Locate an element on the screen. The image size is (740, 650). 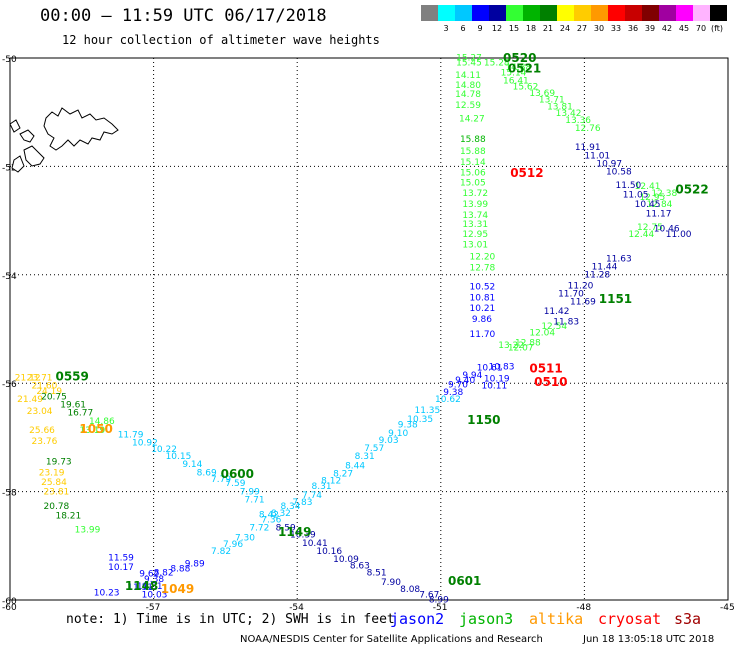
legend-tick-label: 39 is located at coordinates (650, 28).